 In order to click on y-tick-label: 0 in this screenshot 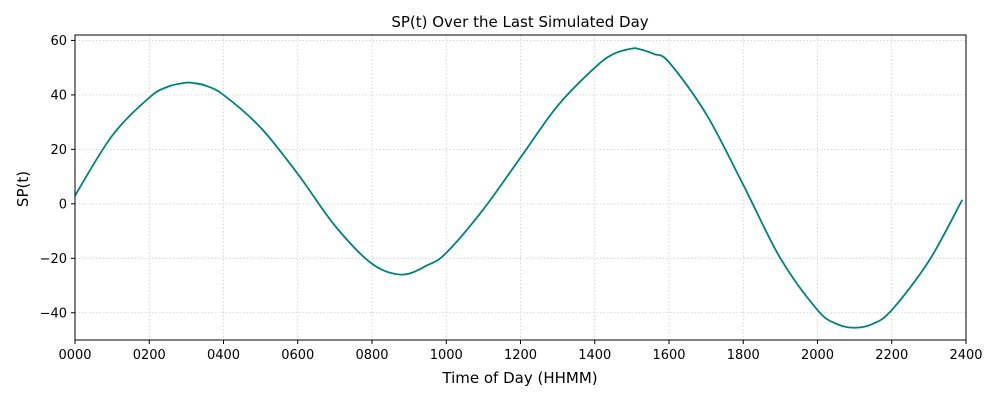, I will do `click(63, 204)`.